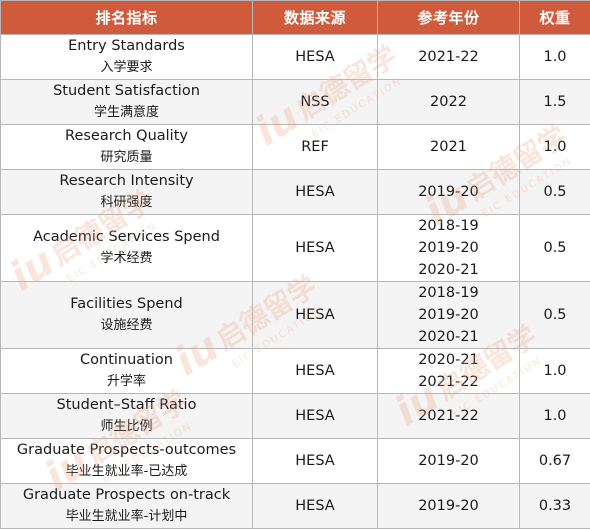 The width and height of the screenshot is (590, 529). What do you see at coordinates (126, 181) in the screenshot?
I see `indicator-name-en: Research Intensity` at bounding box center [126, 181].